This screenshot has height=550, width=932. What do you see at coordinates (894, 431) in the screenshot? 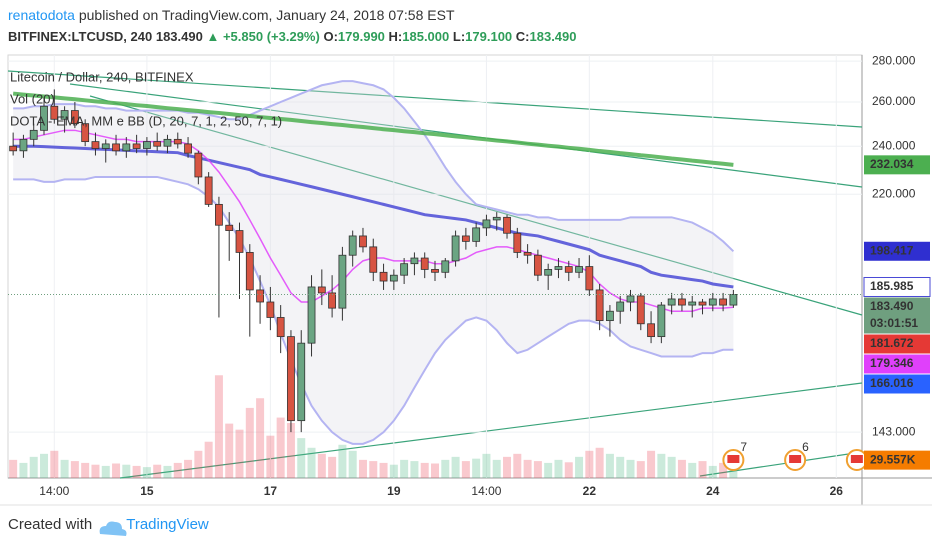
I see `y-tick-label: 143.000` at bounding box center [894, 431].